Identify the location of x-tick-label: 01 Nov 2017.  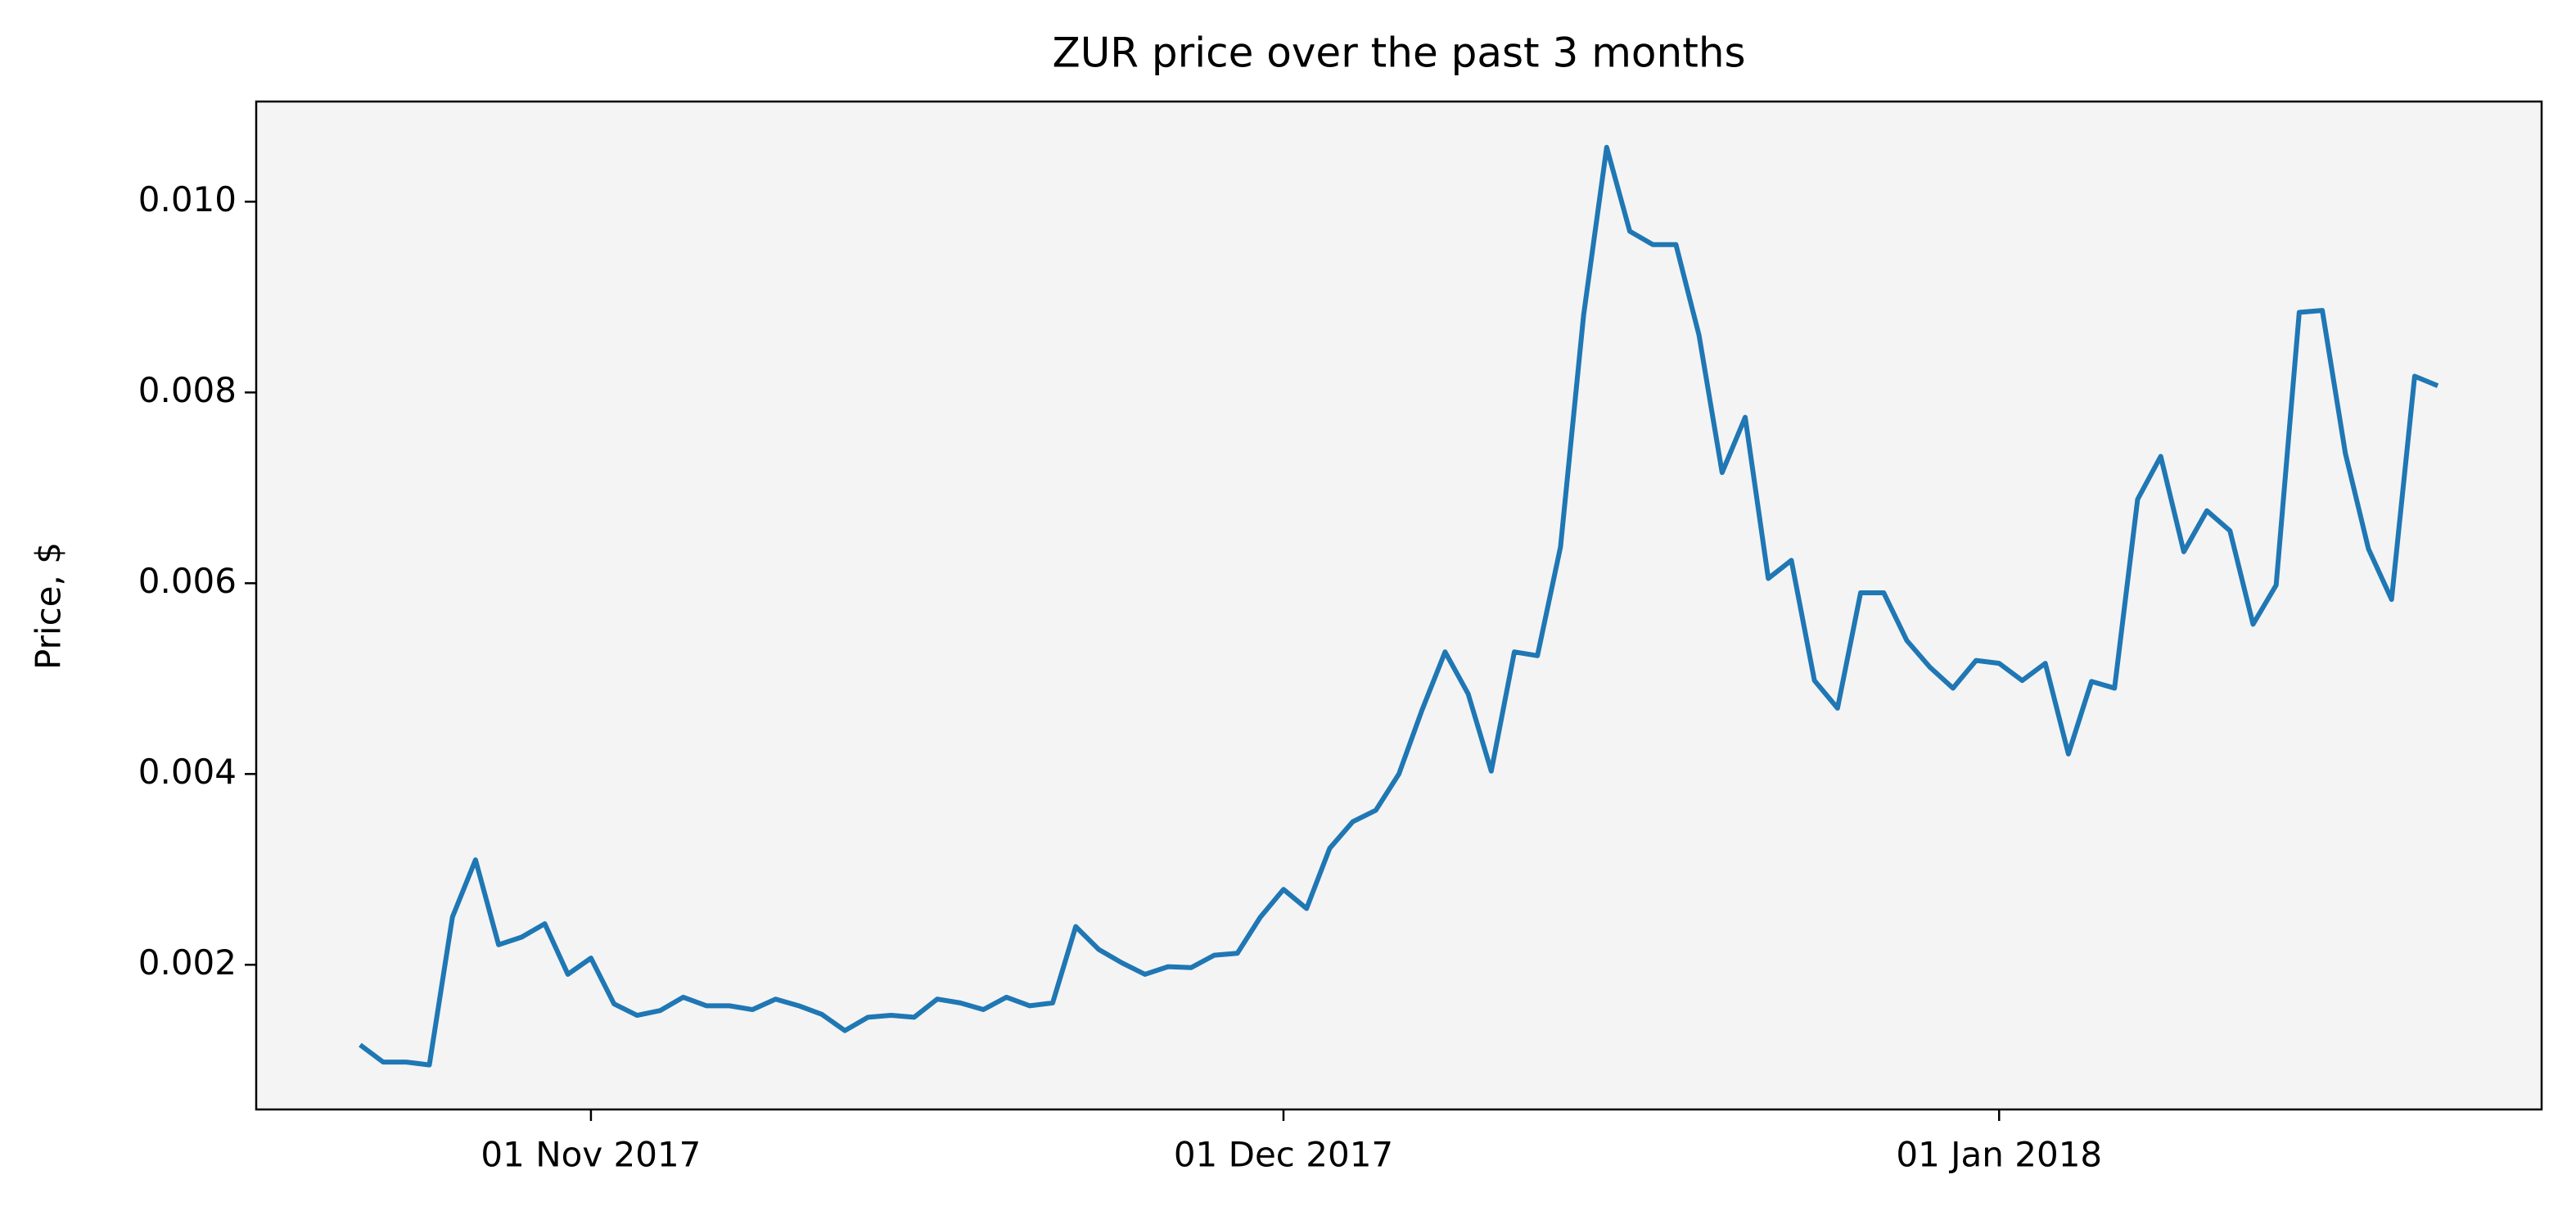
(590, 1155).